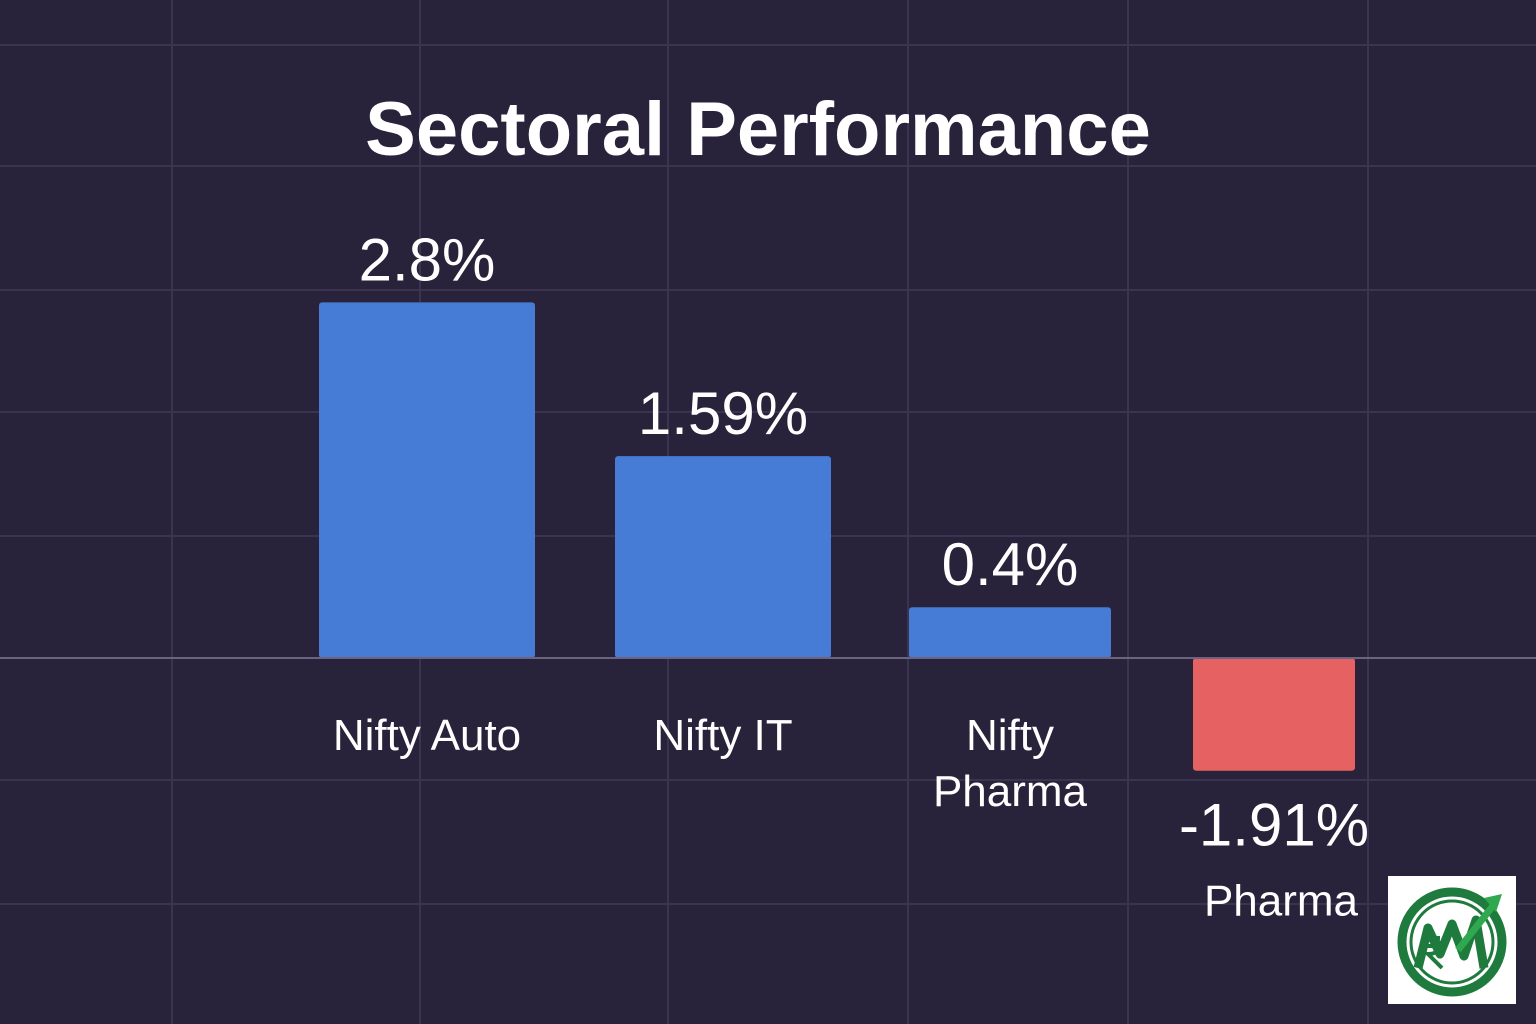  Describe the element at coordinates (758, 129) in the screenshot. I see `chart-title: Sectoral Performance` at that location.